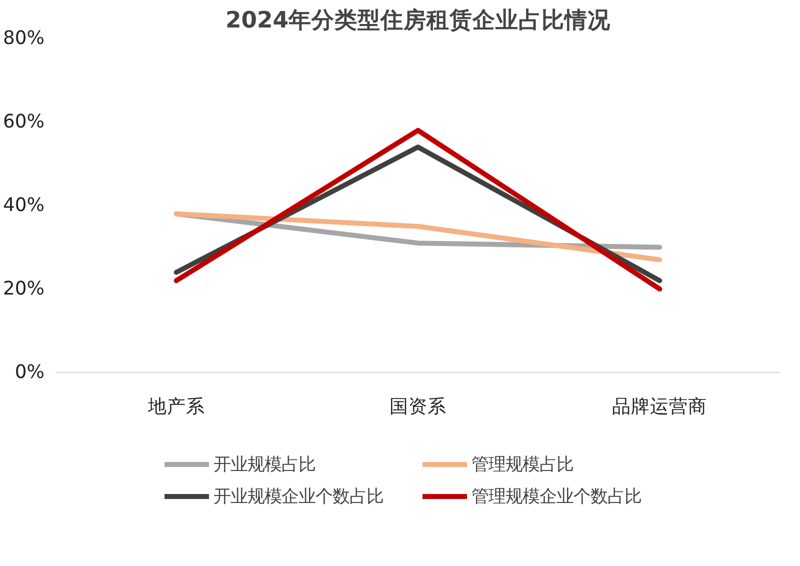  I want to click on y-tick-label: 0%, so click(29, 372).